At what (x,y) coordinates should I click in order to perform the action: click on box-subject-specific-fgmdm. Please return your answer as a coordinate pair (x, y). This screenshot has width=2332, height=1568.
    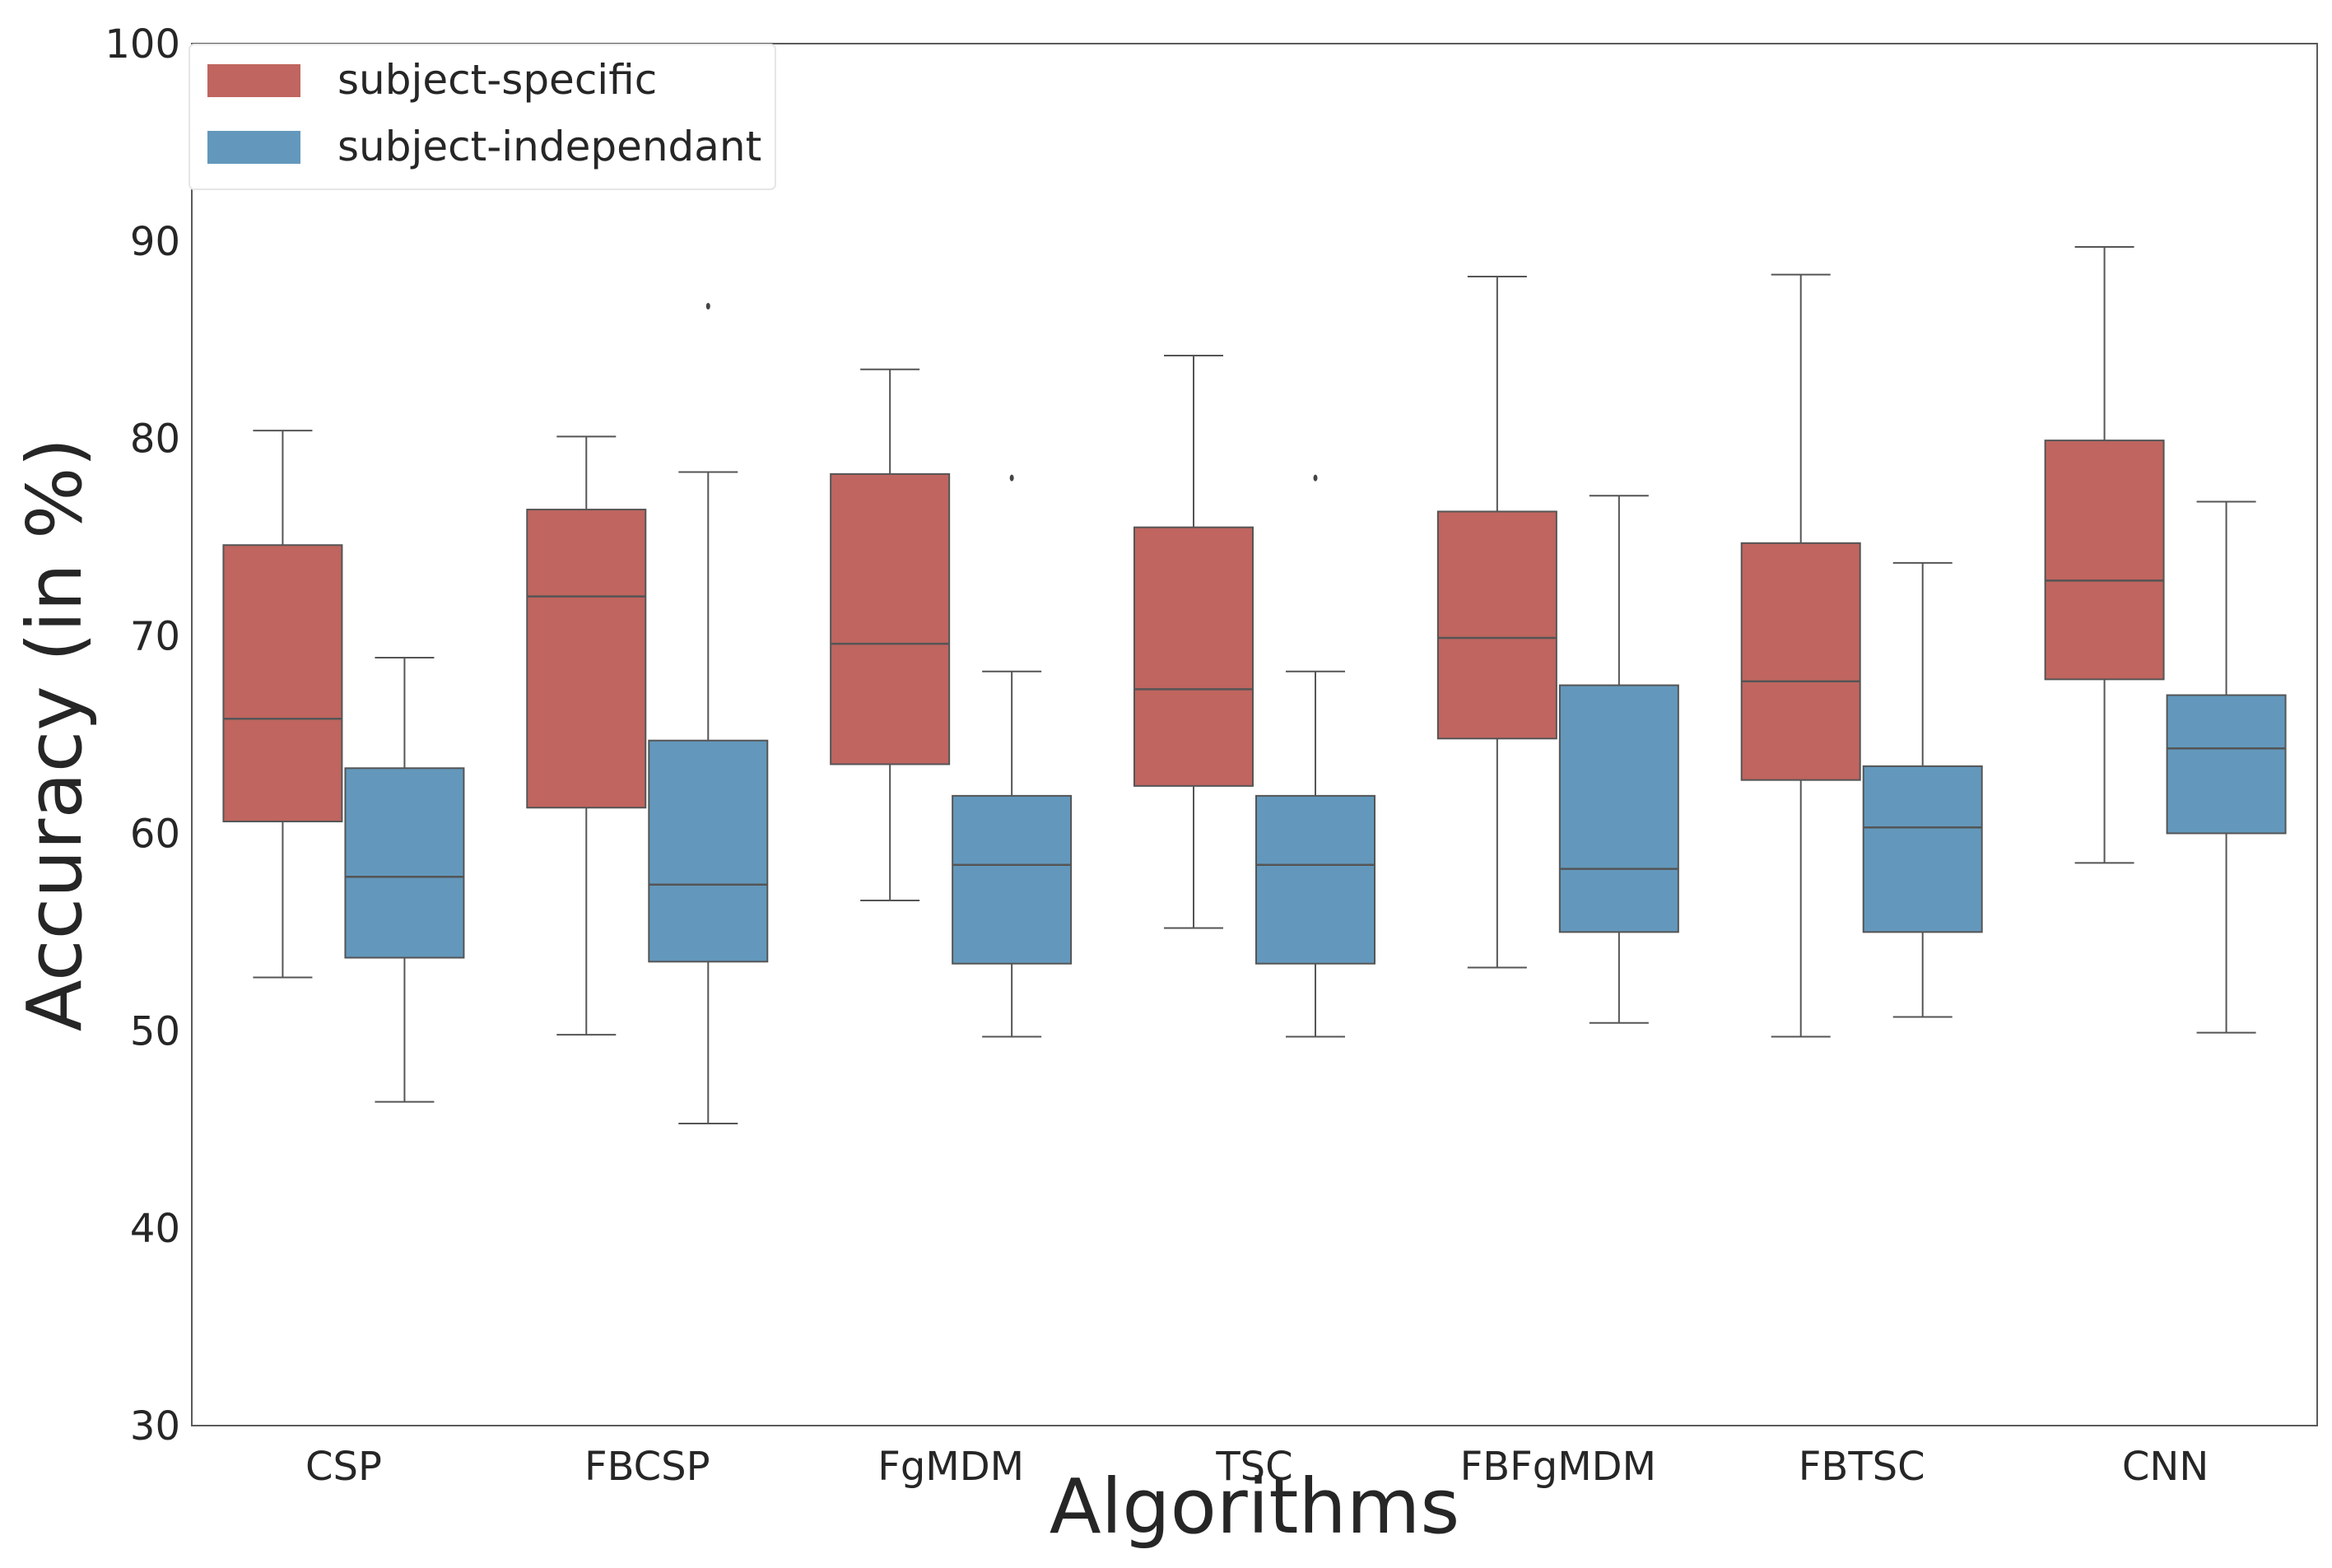
    Looking at the image, I should click on (890, 618).